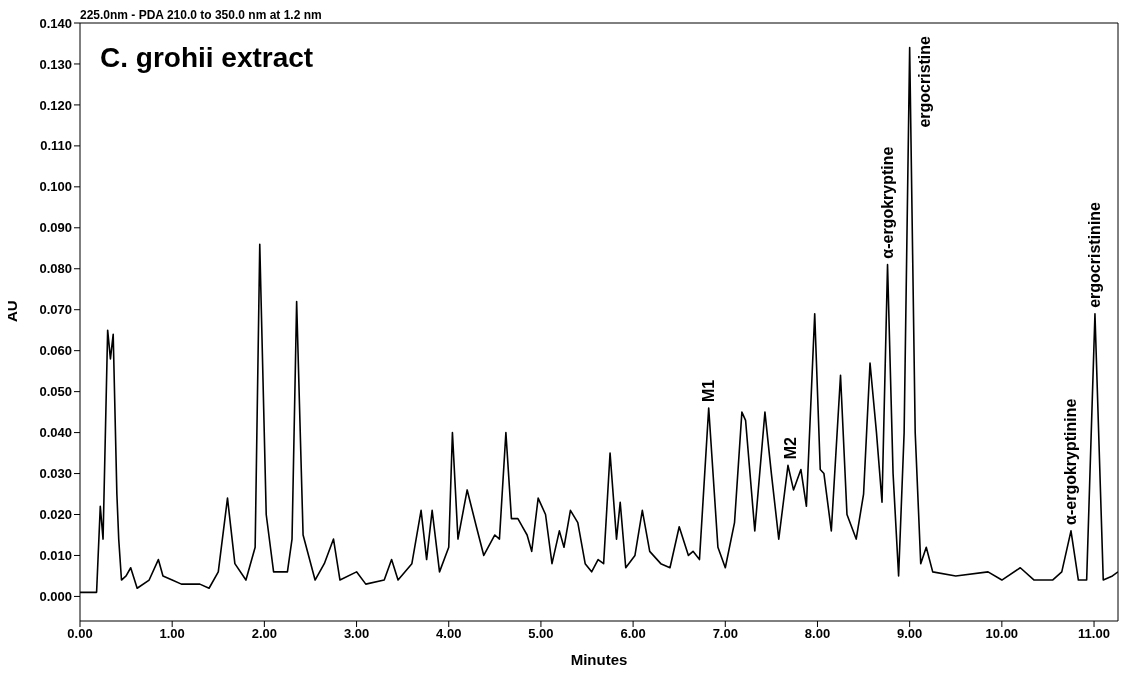  What do you see at coordinates (449, 634) in the screenshot?
I see `x-tick-label: 4.00` at bounding box center [449, 634].